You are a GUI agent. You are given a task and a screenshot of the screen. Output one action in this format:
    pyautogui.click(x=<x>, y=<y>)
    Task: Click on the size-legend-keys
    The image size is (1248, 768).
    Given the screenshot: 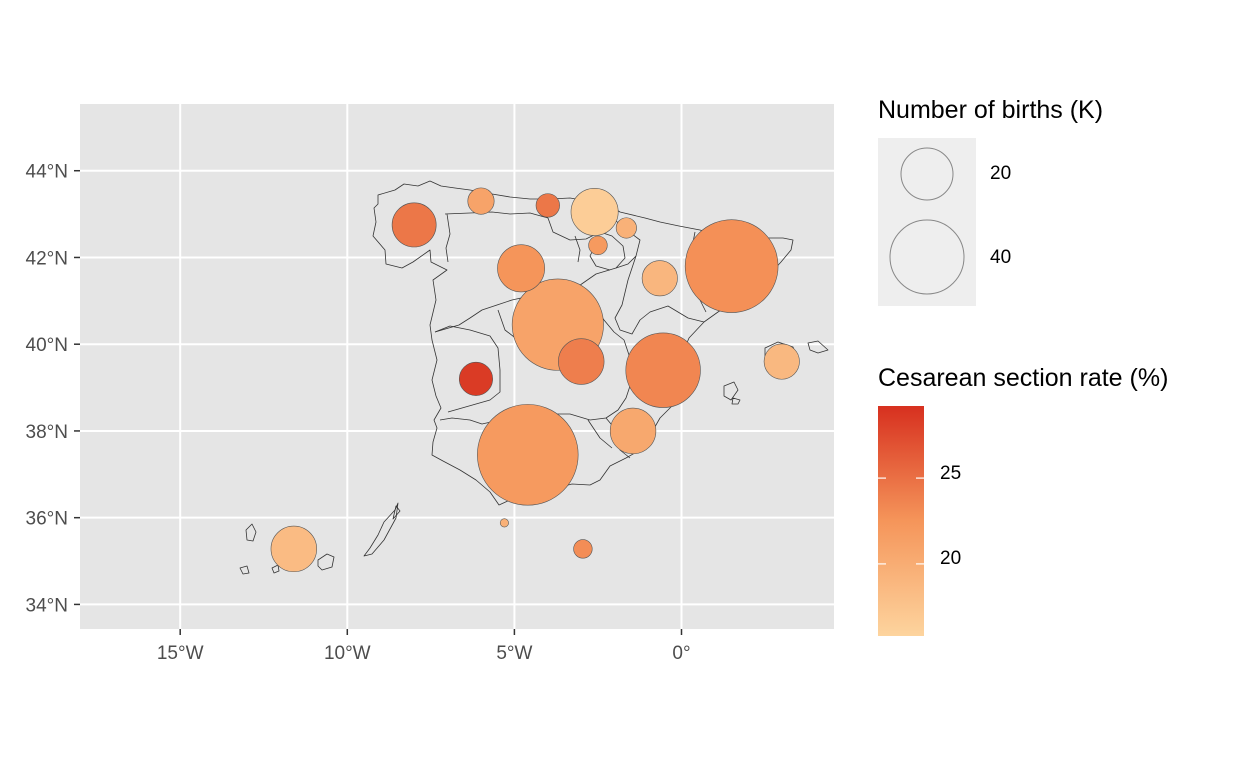 What is the action you would take?
    pyautogui.click(x=927, y=222)
    